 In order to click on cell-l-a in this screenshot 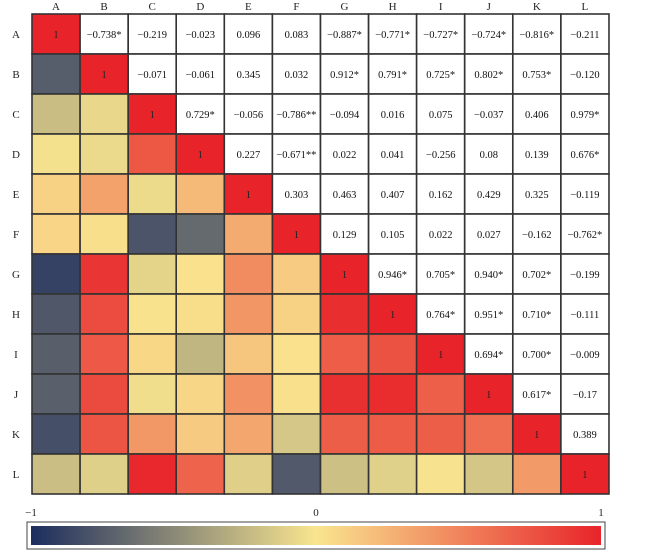, I will do `click(56, 474)`.